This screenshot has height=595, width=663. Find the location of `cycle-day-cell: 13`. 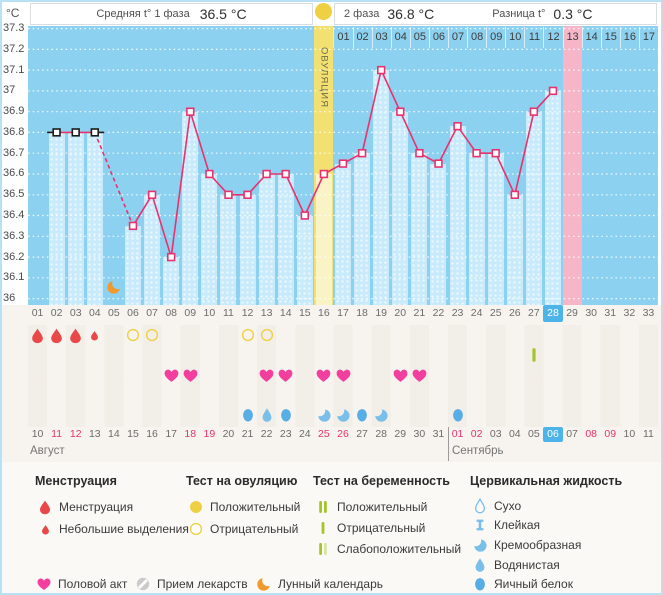

cycle-day-cell: 13 is located at coordinates (266, 313).